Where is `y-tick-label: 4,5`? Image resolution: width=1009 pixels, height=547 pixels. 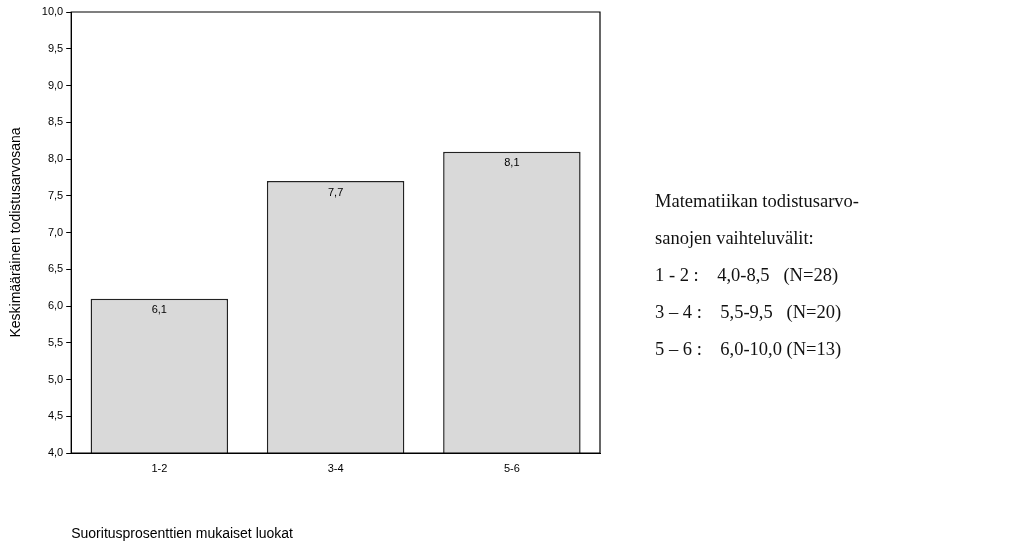 y-tick-label: 4,5 is located at coordinates (55, 415).